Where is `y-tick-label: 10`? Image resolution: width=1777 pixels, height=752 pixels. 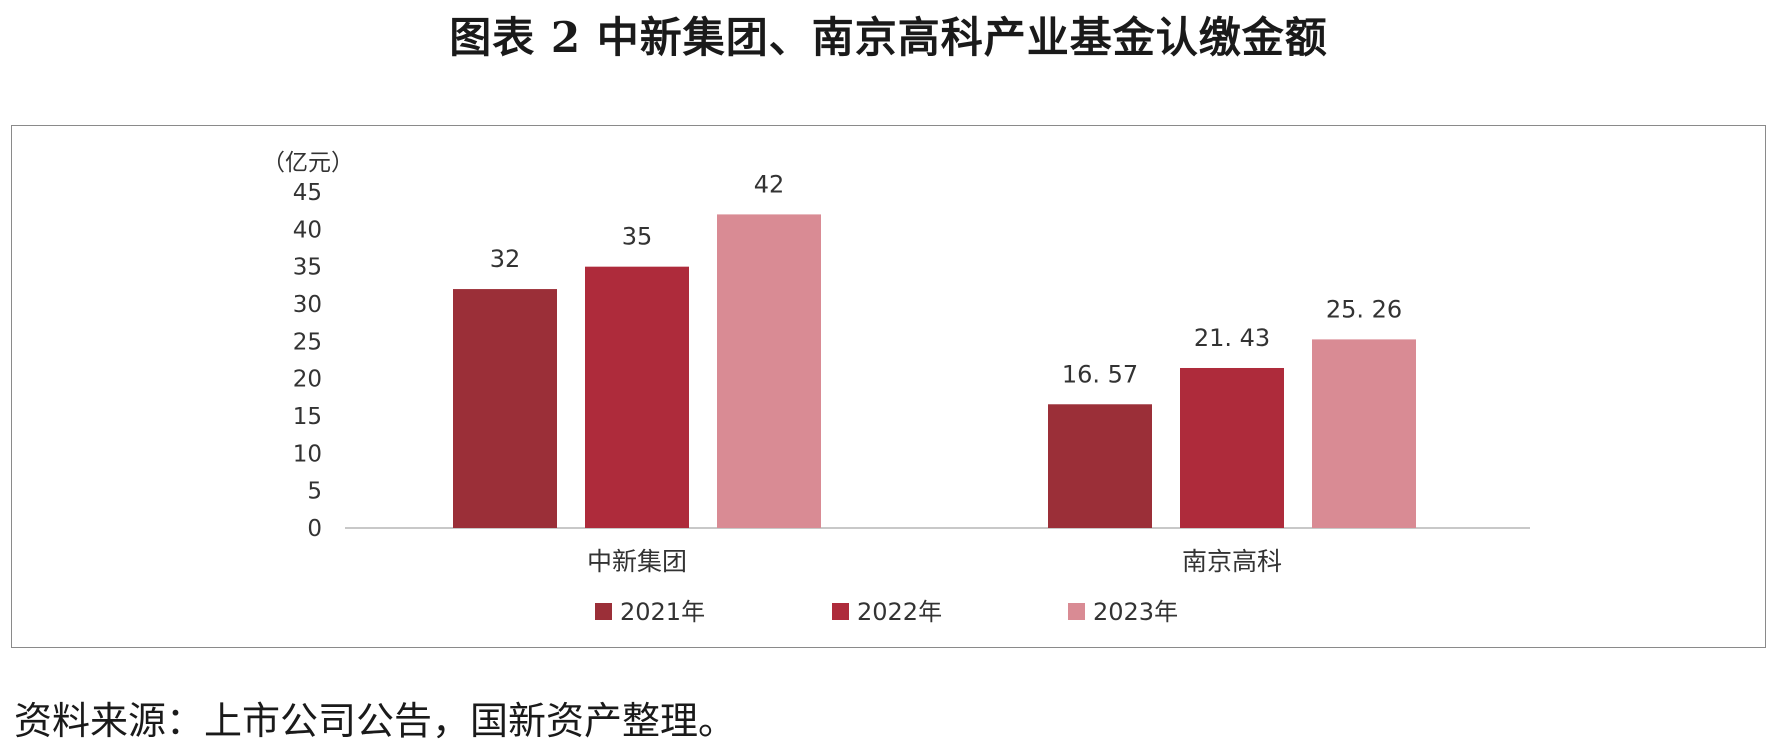
y-tick-label: 10 is located at coordinates (307, 454).